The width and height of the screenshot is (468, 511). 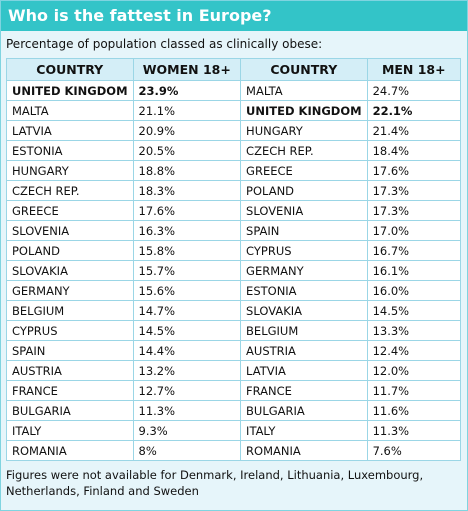 What do you see at coordinates (414, 290) in the screenshot?
I see `percentage-cell: 16.0%` at bounding box center [414, 290].